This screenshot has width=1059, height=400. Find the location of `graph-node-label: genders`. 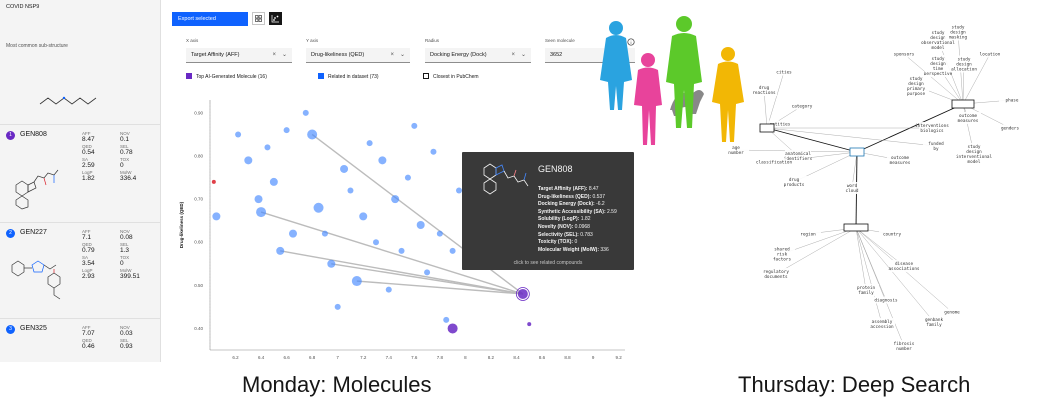

graph-node-label: genders is located at coordinates (1010, 129).